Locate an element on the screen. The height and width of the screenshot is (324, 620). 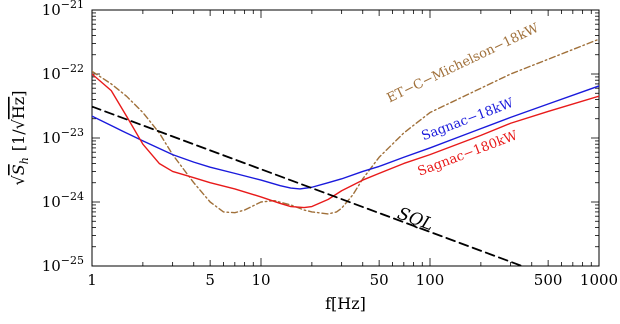
y-axis-label-subscript: h is located at coordinates (24, 160).